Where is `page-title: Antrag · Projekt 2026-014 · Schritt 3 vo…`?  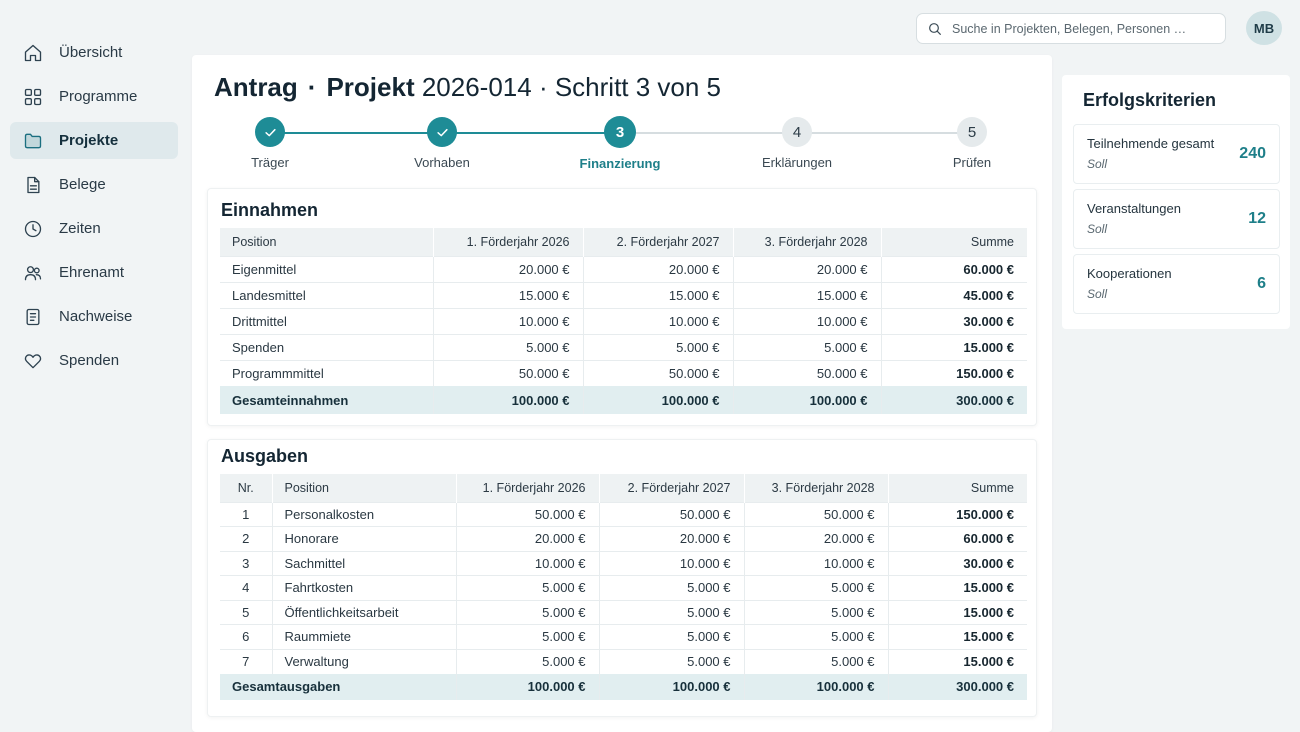 page-title: Antrag · Projekt 2026-014 · Schritt 3 vo… is located at coordinates (467, 87).